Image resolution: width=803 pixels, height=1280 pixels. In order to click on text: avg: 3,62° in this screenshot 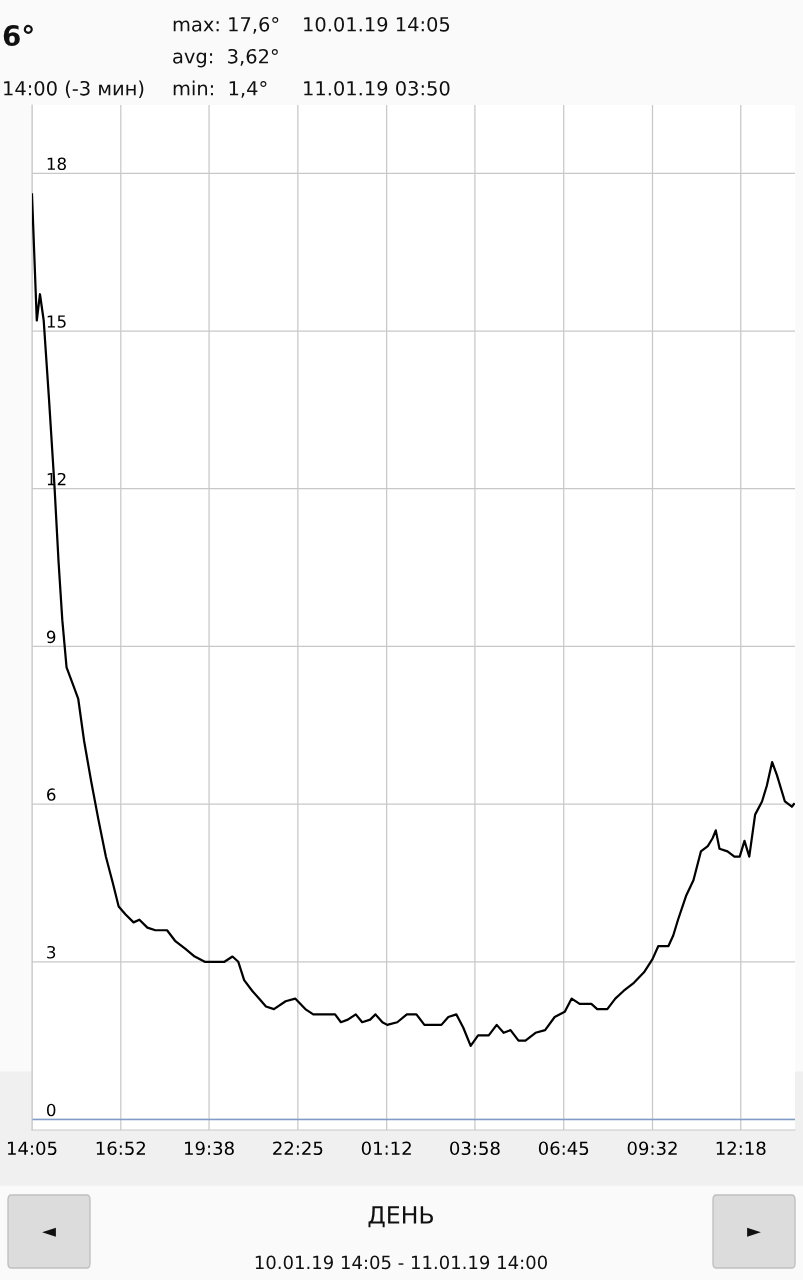, I will do `click(225, 58)`.